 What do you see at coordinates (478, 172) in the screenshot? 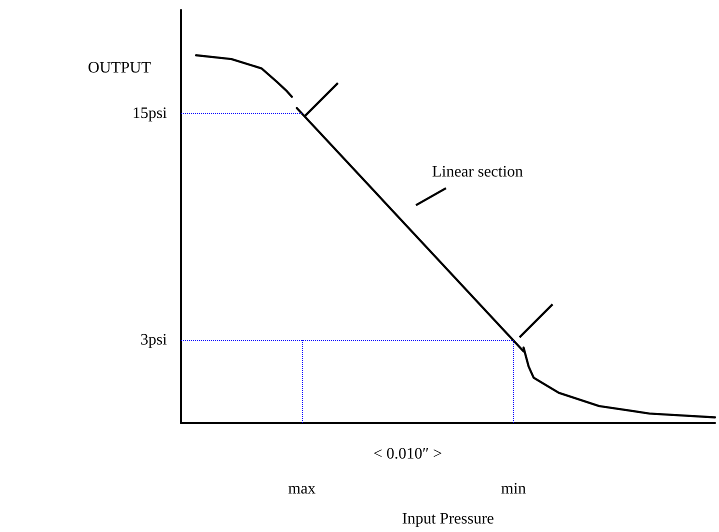
I see `annotation: Linear section` at bounding box center [478, 172].